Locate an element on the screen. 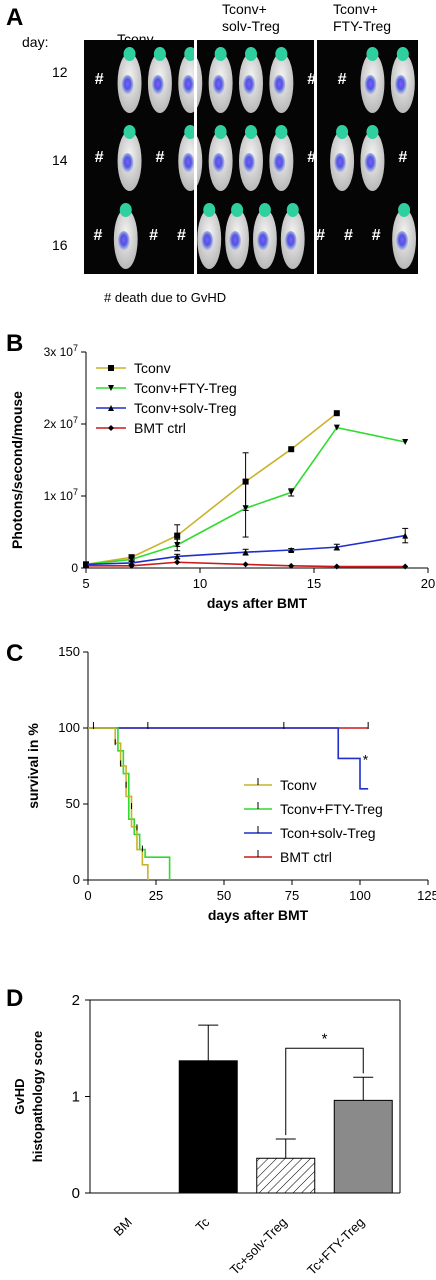 The width and height of the screenshot is (436, 1280). category-label: BM is located at coordinates (122, 1227).